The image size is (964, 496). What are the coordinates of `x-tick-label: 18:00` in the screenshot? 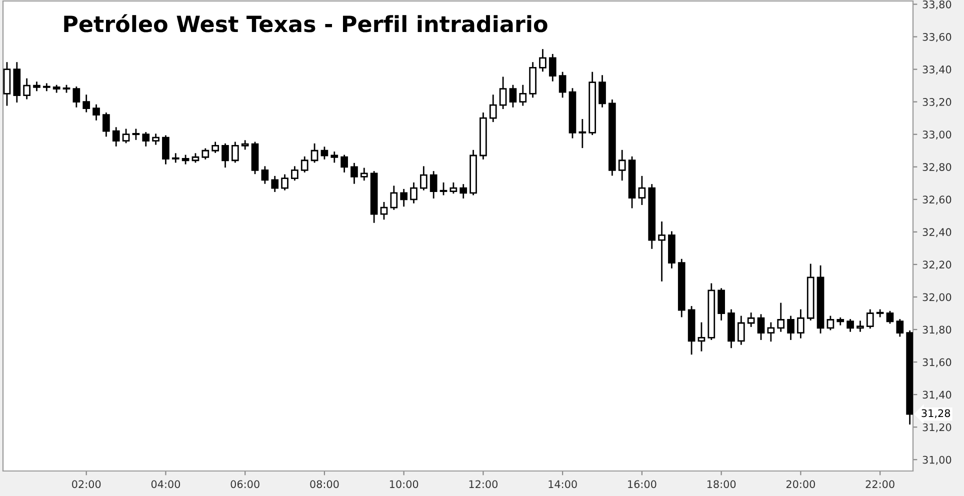 It's located at (721, 484).